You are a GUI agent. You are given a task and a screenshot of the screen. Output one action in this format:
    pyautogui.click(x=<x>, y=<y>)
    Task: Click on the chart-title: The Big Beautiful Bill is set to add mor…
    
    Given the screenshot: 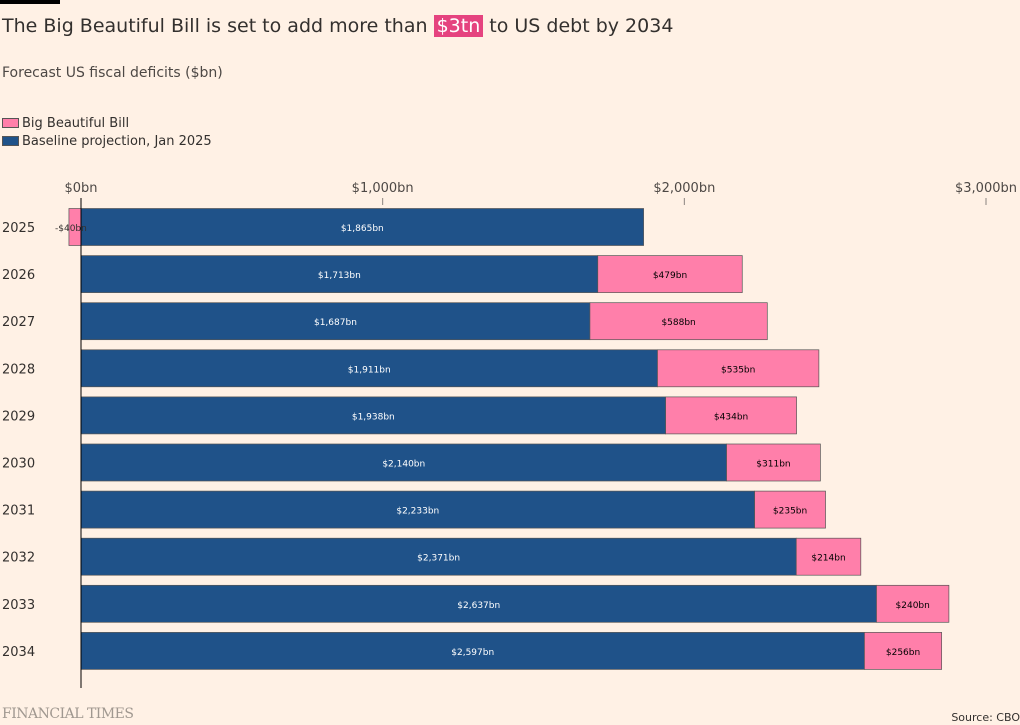 What is the action you would take?
    pyautogui.click(x=337, y=26)
    